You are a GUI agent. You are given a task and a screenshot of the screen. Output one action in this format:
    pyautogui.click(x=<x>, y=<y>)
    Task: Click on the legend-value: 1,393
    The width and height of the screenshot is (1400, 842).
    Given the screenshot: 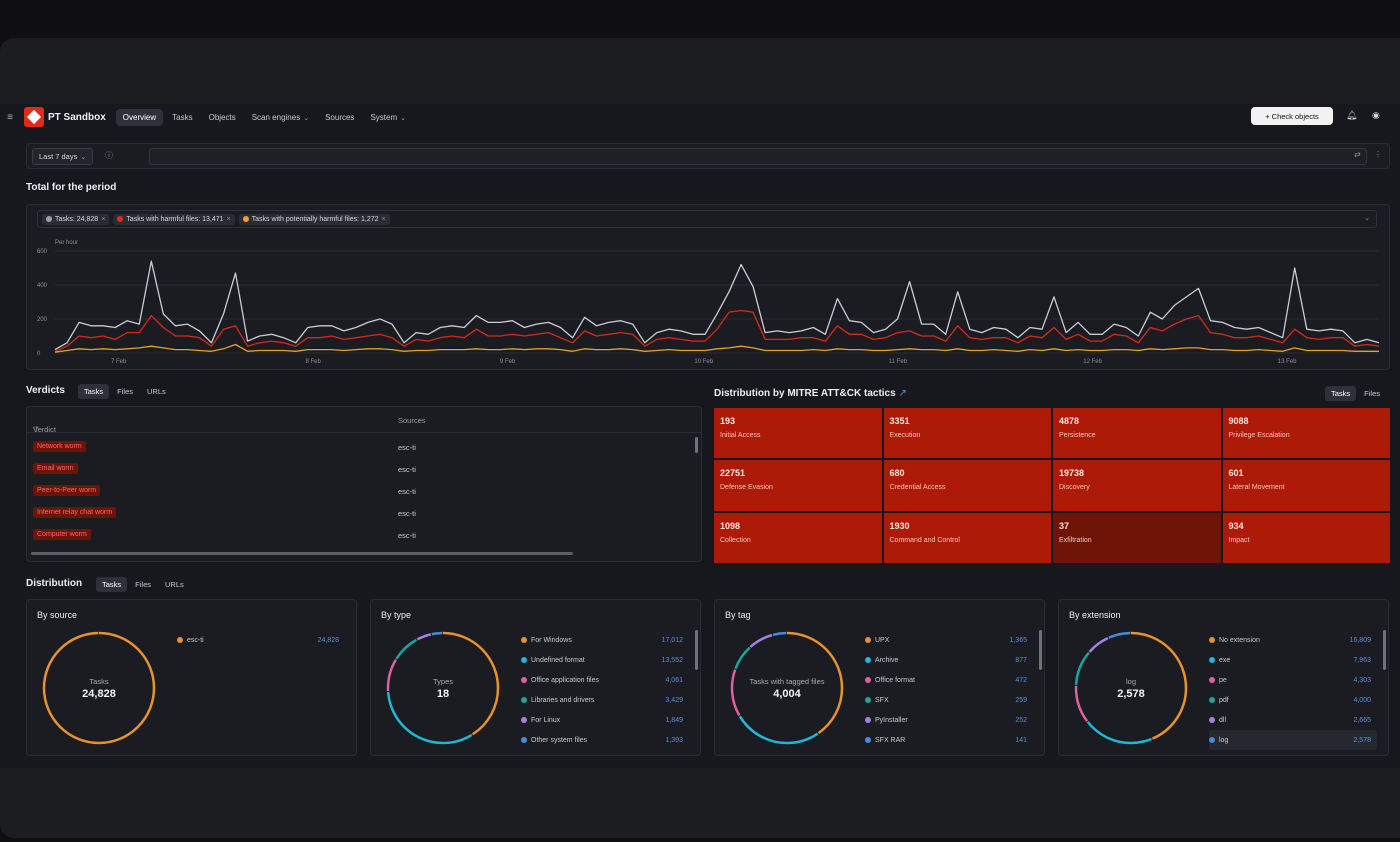 What is the action you would take?
    pyautogui.click(x=674, y=740)
    